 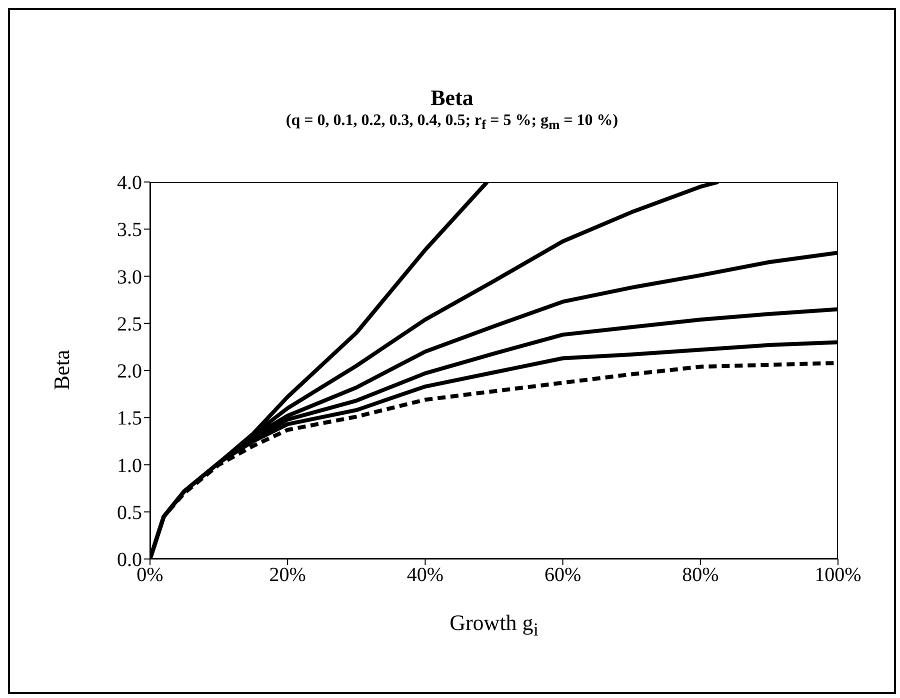 I want to click on y-tick-label: 4.0, so click(x=129, y=183).